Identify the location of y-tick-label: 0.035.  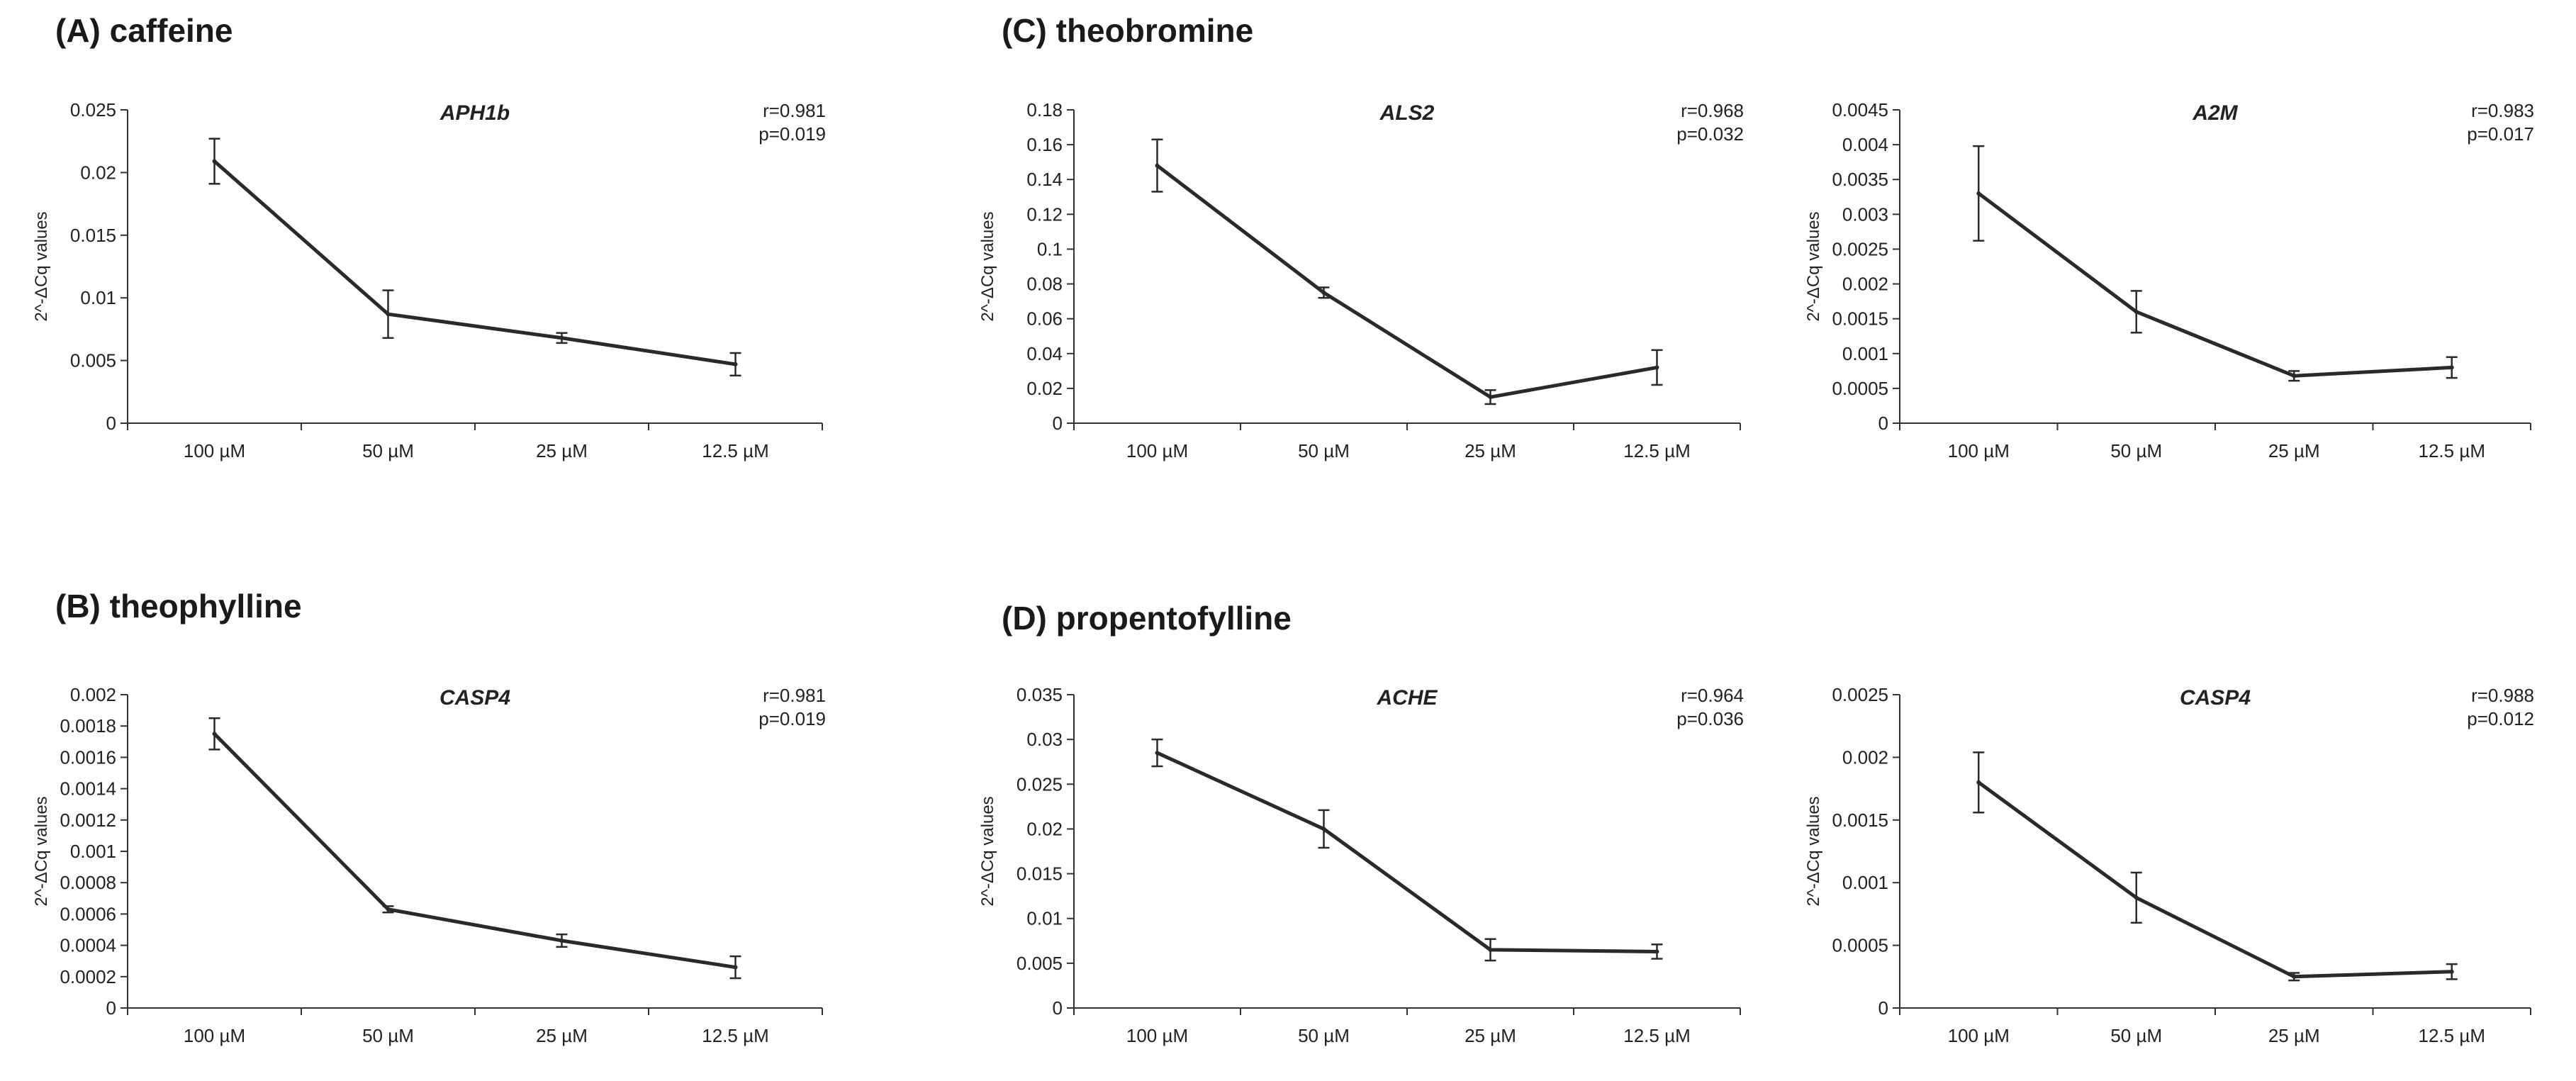
(1040, 695).